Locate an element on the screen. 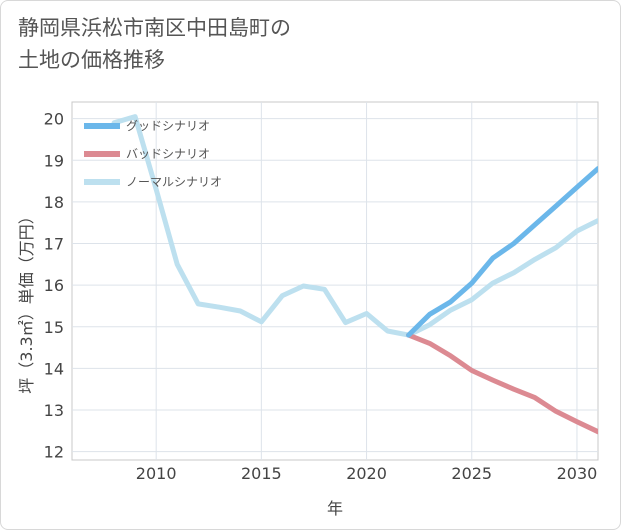 Image resolution: width=621 pixels, height=530 pixels. y-tick-label: 20 is located at coordinates (54, 119).